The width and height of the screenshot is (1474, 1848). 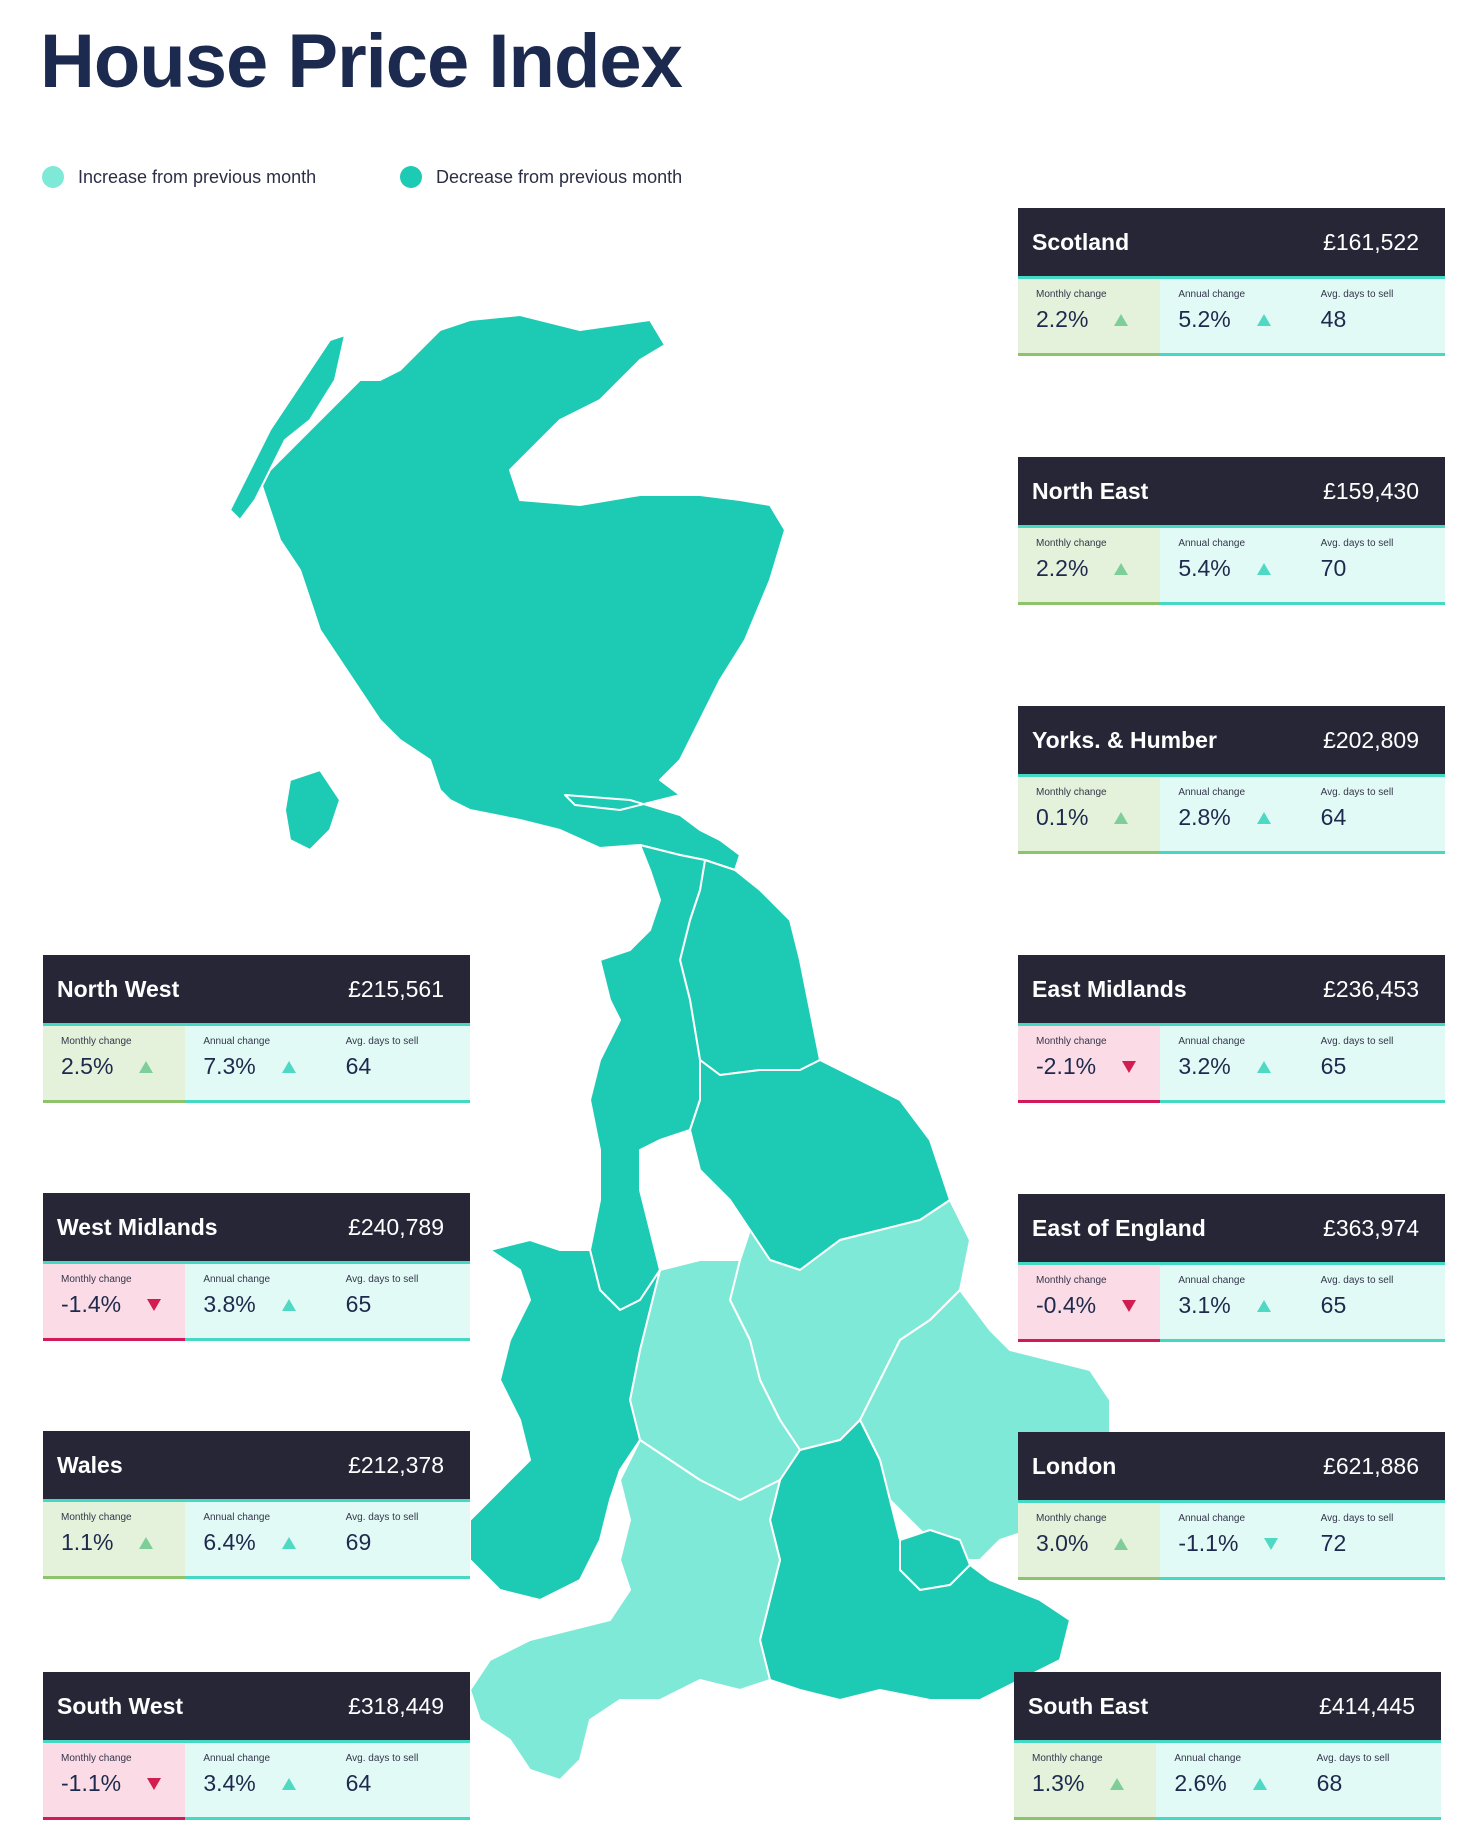 What do you see at coordinates (647, 1077) in the screenshot?
I see `region-north-west` at bounding box center [647, 1077].